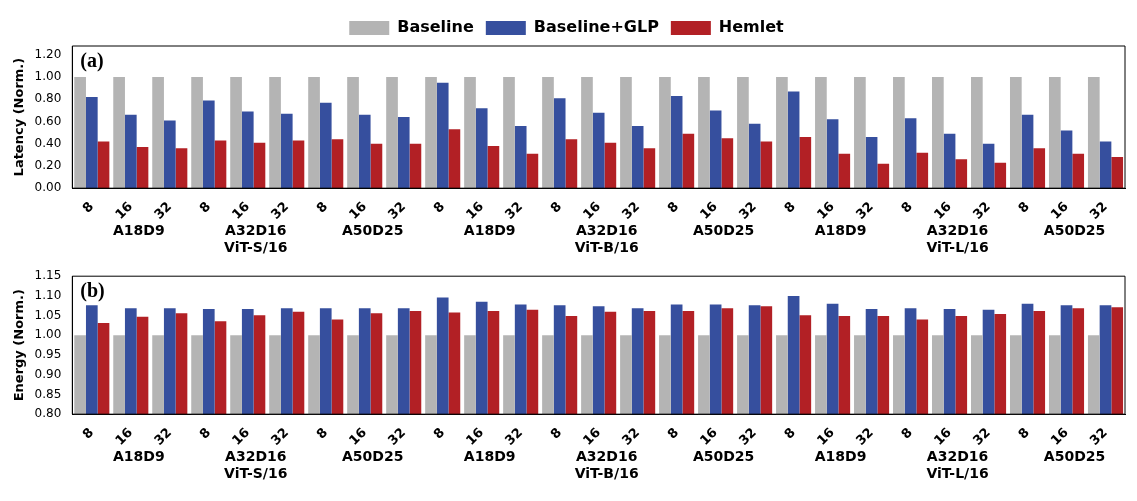  I want to click on y-tick-label: 1.15, so click(48, 275).